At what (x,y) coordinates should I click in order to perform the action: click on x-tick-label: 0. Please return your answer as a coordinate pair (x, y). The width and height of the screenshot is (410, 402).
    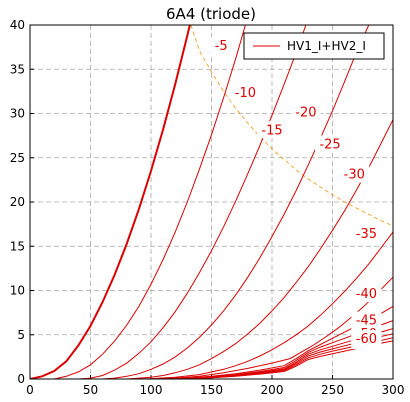
    Looking at the image, I should click on (30, 390).